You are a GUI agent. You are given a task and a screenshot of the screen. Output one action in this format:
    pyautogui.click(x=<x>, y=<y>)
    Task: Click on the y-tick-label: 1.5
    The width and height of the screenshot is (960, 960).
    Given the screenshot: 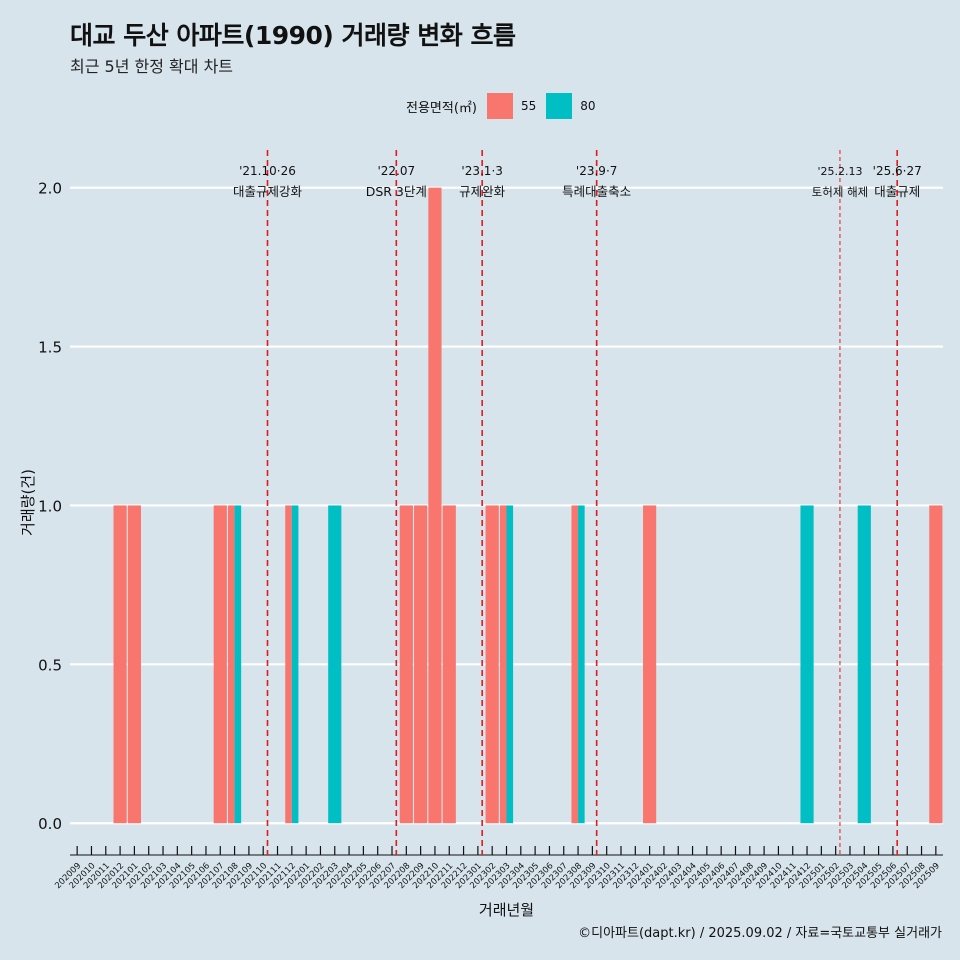 What is the action you would take?
    pyautogui.click(x=50, y=348)
    